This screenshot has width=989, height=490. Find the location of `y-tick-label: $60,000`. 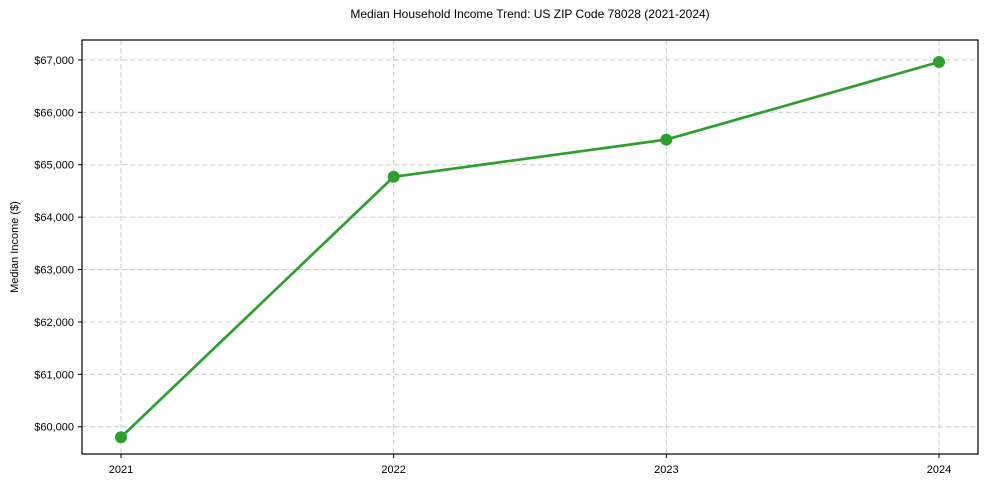

y-tick-label: $60,000 is located at coordinates (54, 428).